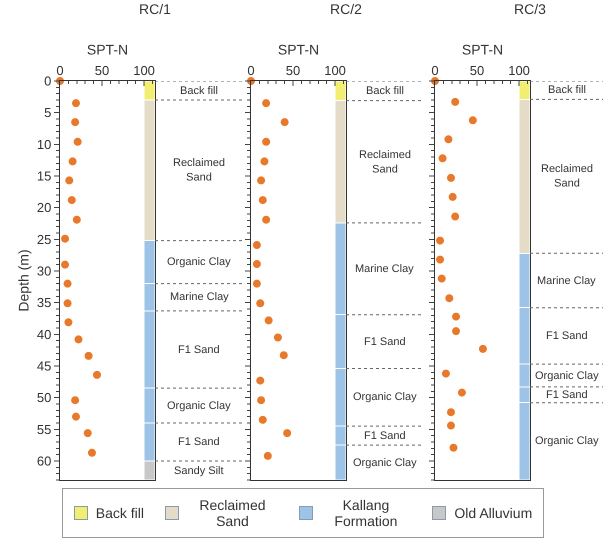  I want to click on category-label: Reclaimed Sand, so click(232, 513).